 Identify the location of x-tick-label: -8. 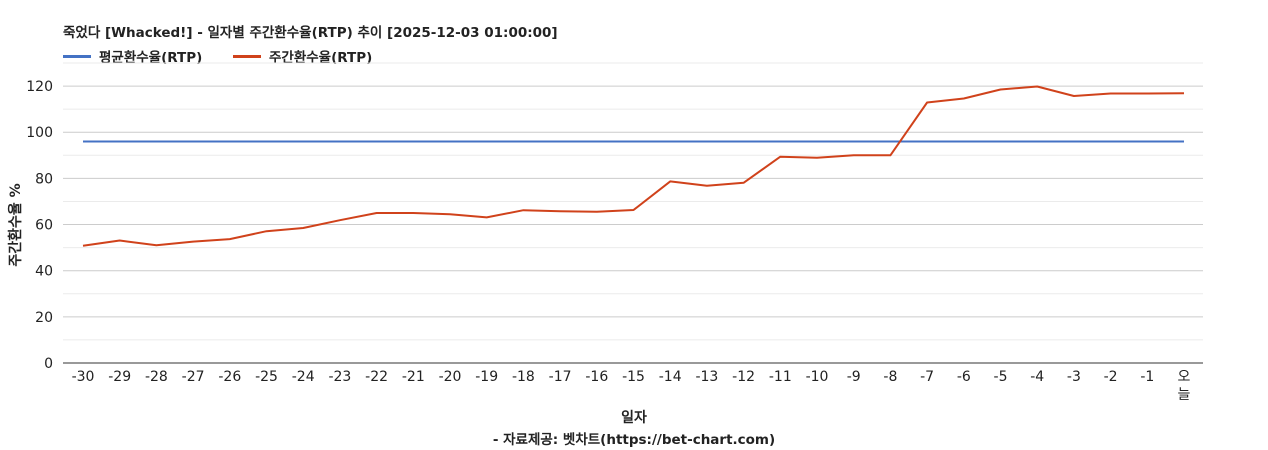
(890, 377).